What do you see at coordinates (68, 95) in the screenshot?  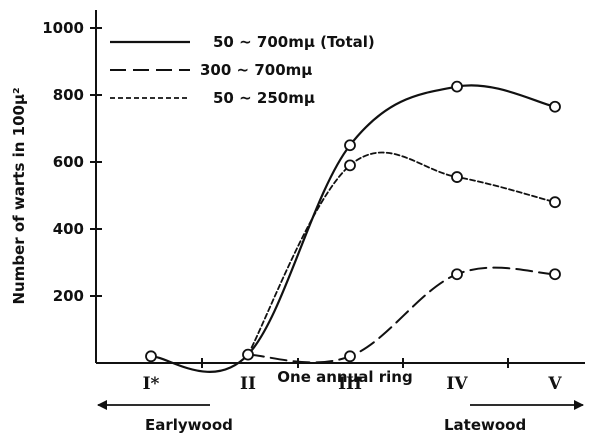 I see `y-tick-label-800: 800` at bounding box center [68, 95].